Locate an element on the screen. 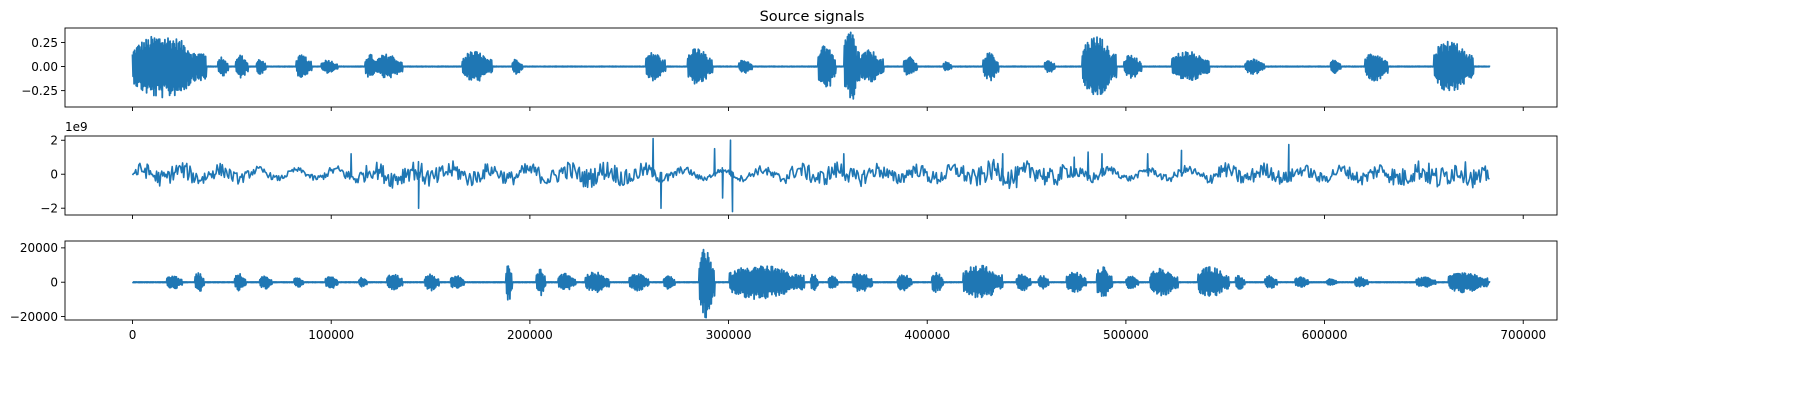 The image size is (1812, 406). signal-1-ytick-label: −0.25 is located at coordinates (39, 91).